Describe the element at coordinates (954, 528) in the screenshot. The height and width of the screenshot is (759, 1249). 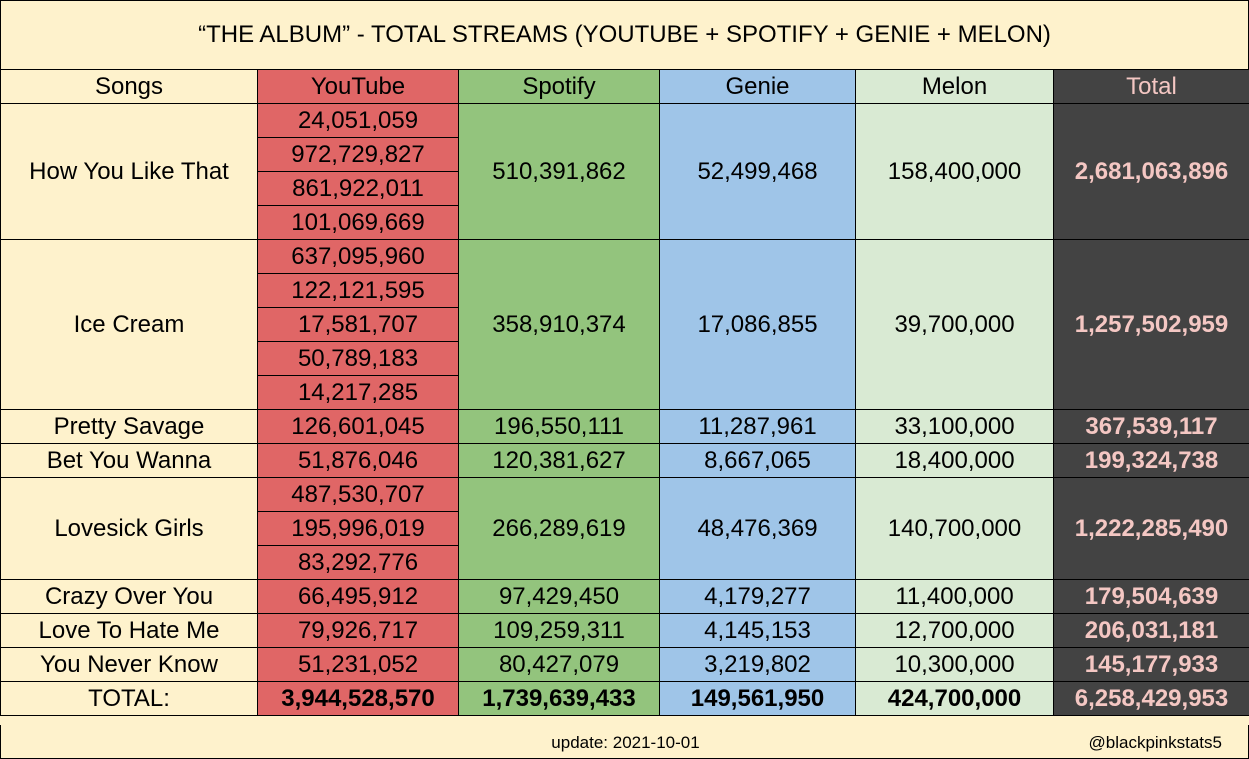
I see `melon-value: 140,700,000` at that location.